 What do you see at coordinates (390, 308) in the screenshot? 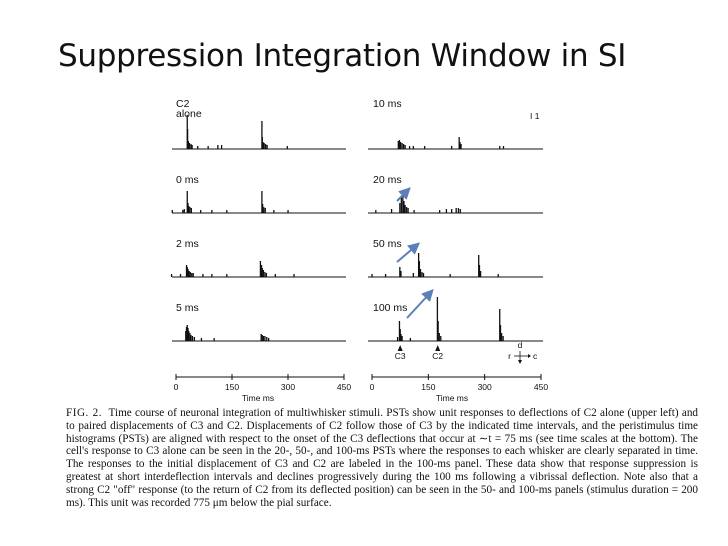
I see `panel-label-line: 100 ms` at bounding box center [390, 308].